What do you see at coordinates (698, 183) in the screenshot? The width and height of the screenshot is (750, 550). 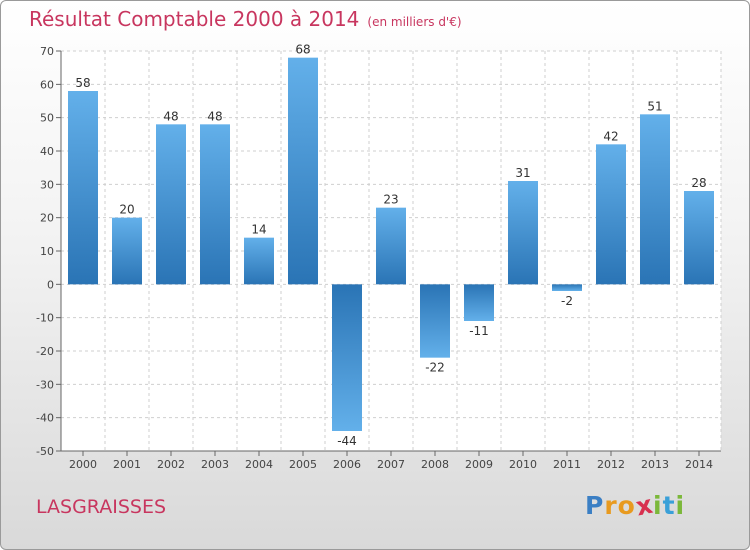 I see `data-label: 28` at bounding box center [698, 183].